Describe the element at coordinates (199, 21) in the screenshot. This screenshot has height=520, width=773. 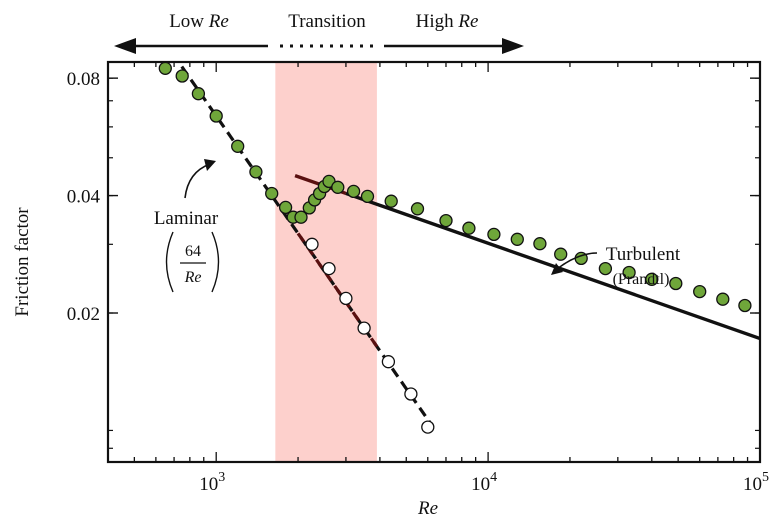
I see `low-re-label: Low Re` at that location.